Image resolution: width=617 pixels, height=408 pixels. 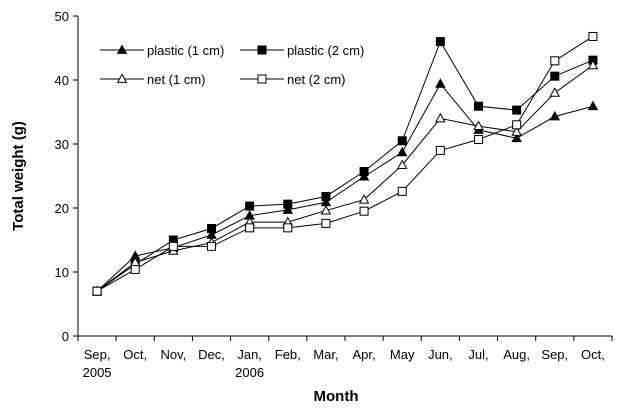 I want to click on x-tick-label: Aug,, so click(x=516, y=354).